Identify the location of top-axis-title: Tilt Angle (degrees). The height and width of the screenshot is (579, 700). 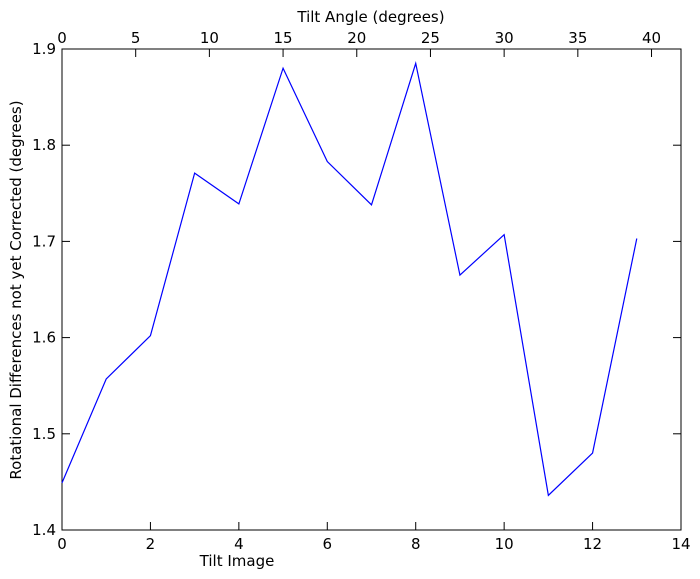
(370, 17).